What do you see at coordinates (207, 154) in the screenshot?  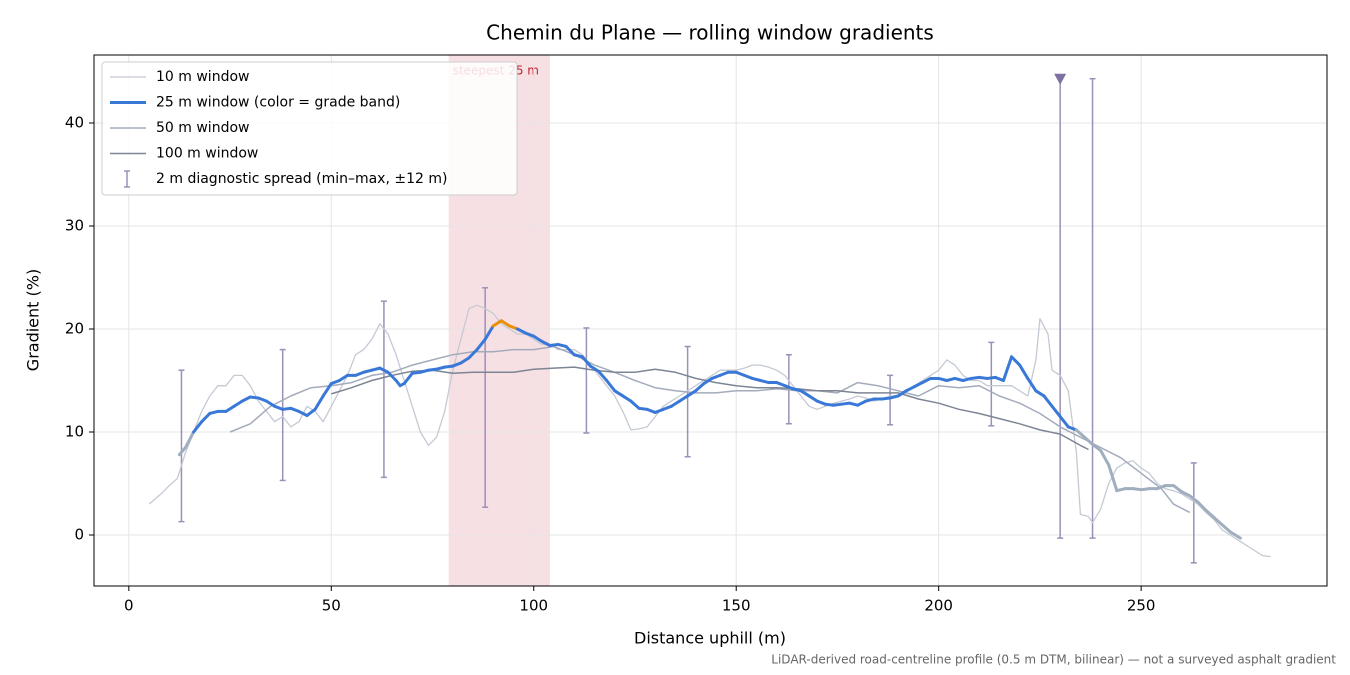 I see `legend-label: 100 m window` at bounding box center [207, 154].